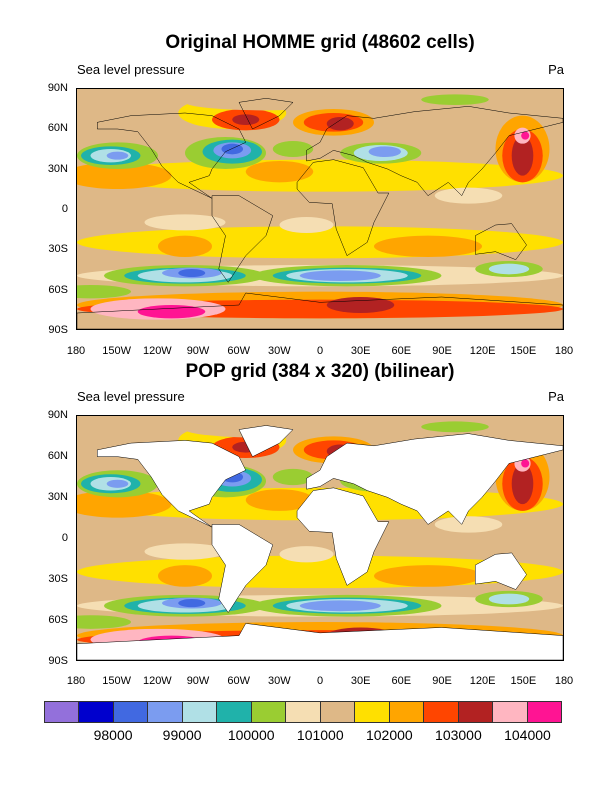 The image size is (612, 792). What do you see at coordinates (113, 735) in the screenshot?
I see `colorbar-label: 98000` at bounding box center [113, 735].